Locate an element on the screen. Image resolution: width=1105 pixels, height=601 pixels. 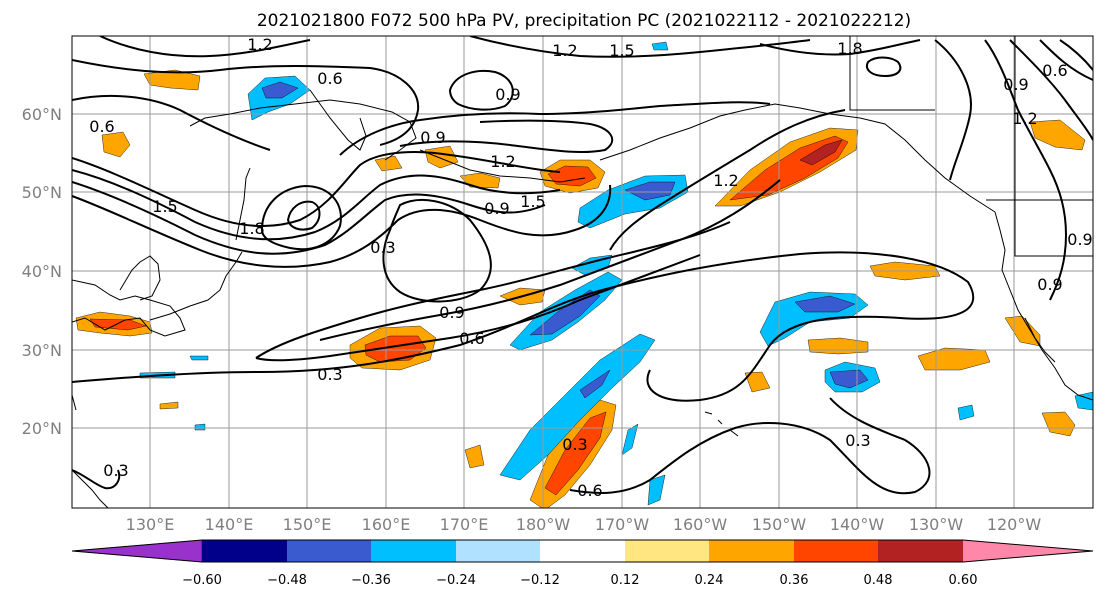
pv-label-10: 1.5 is located at coordinates (532, 201).